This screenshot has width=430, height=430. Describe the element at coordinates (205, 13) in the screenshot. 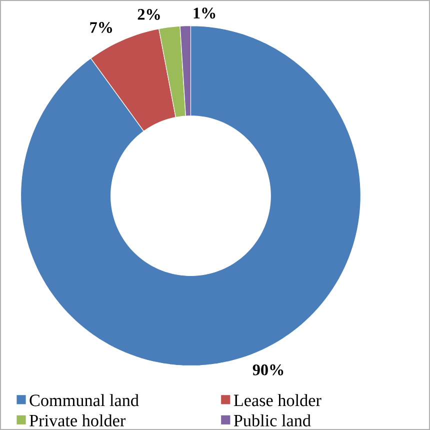

I see `data-label: 1%` at that location.